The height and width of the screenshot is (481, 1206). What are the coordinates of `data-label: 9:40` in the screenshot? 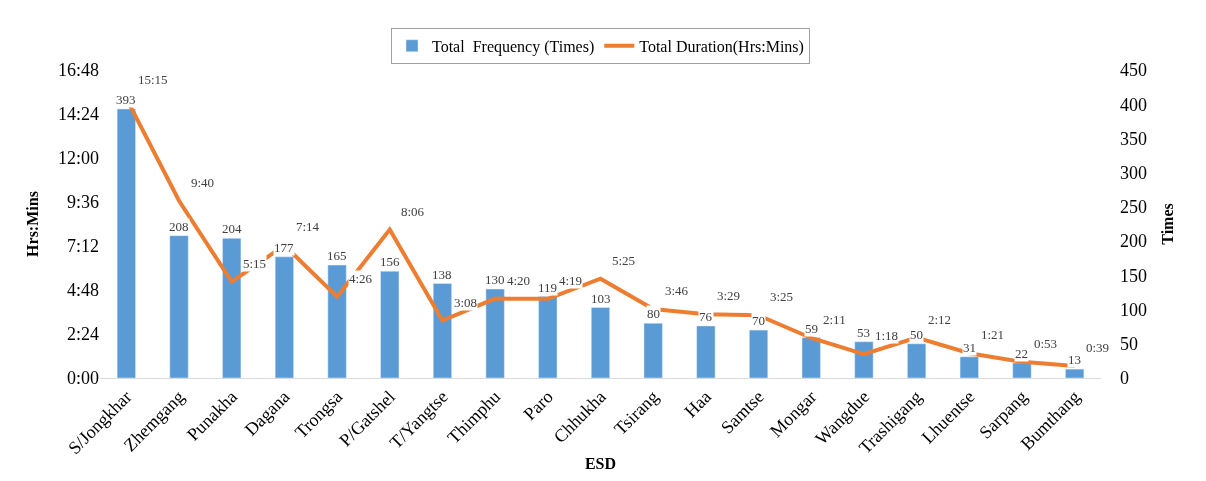 It's located at (203, 182).